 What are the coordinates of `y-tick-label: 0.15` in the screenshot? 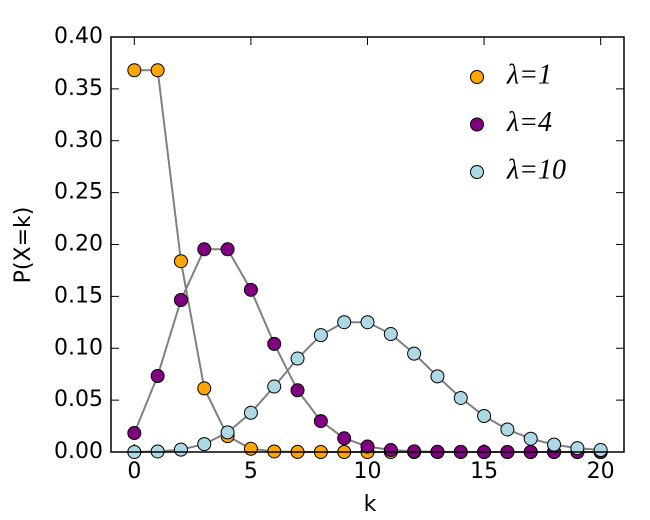 It's located at (78, 295).